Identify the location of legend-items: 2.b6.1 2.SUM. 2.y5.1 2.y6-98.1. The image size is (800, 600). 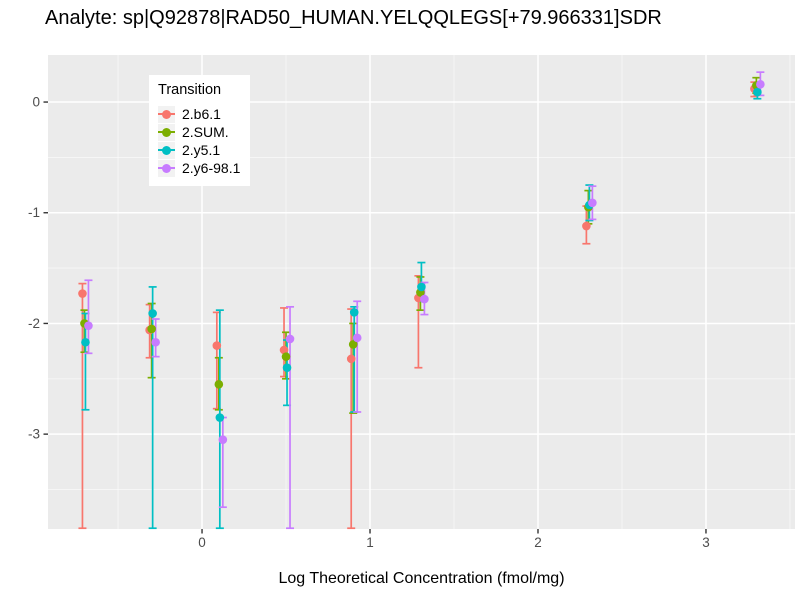
(199, 141).